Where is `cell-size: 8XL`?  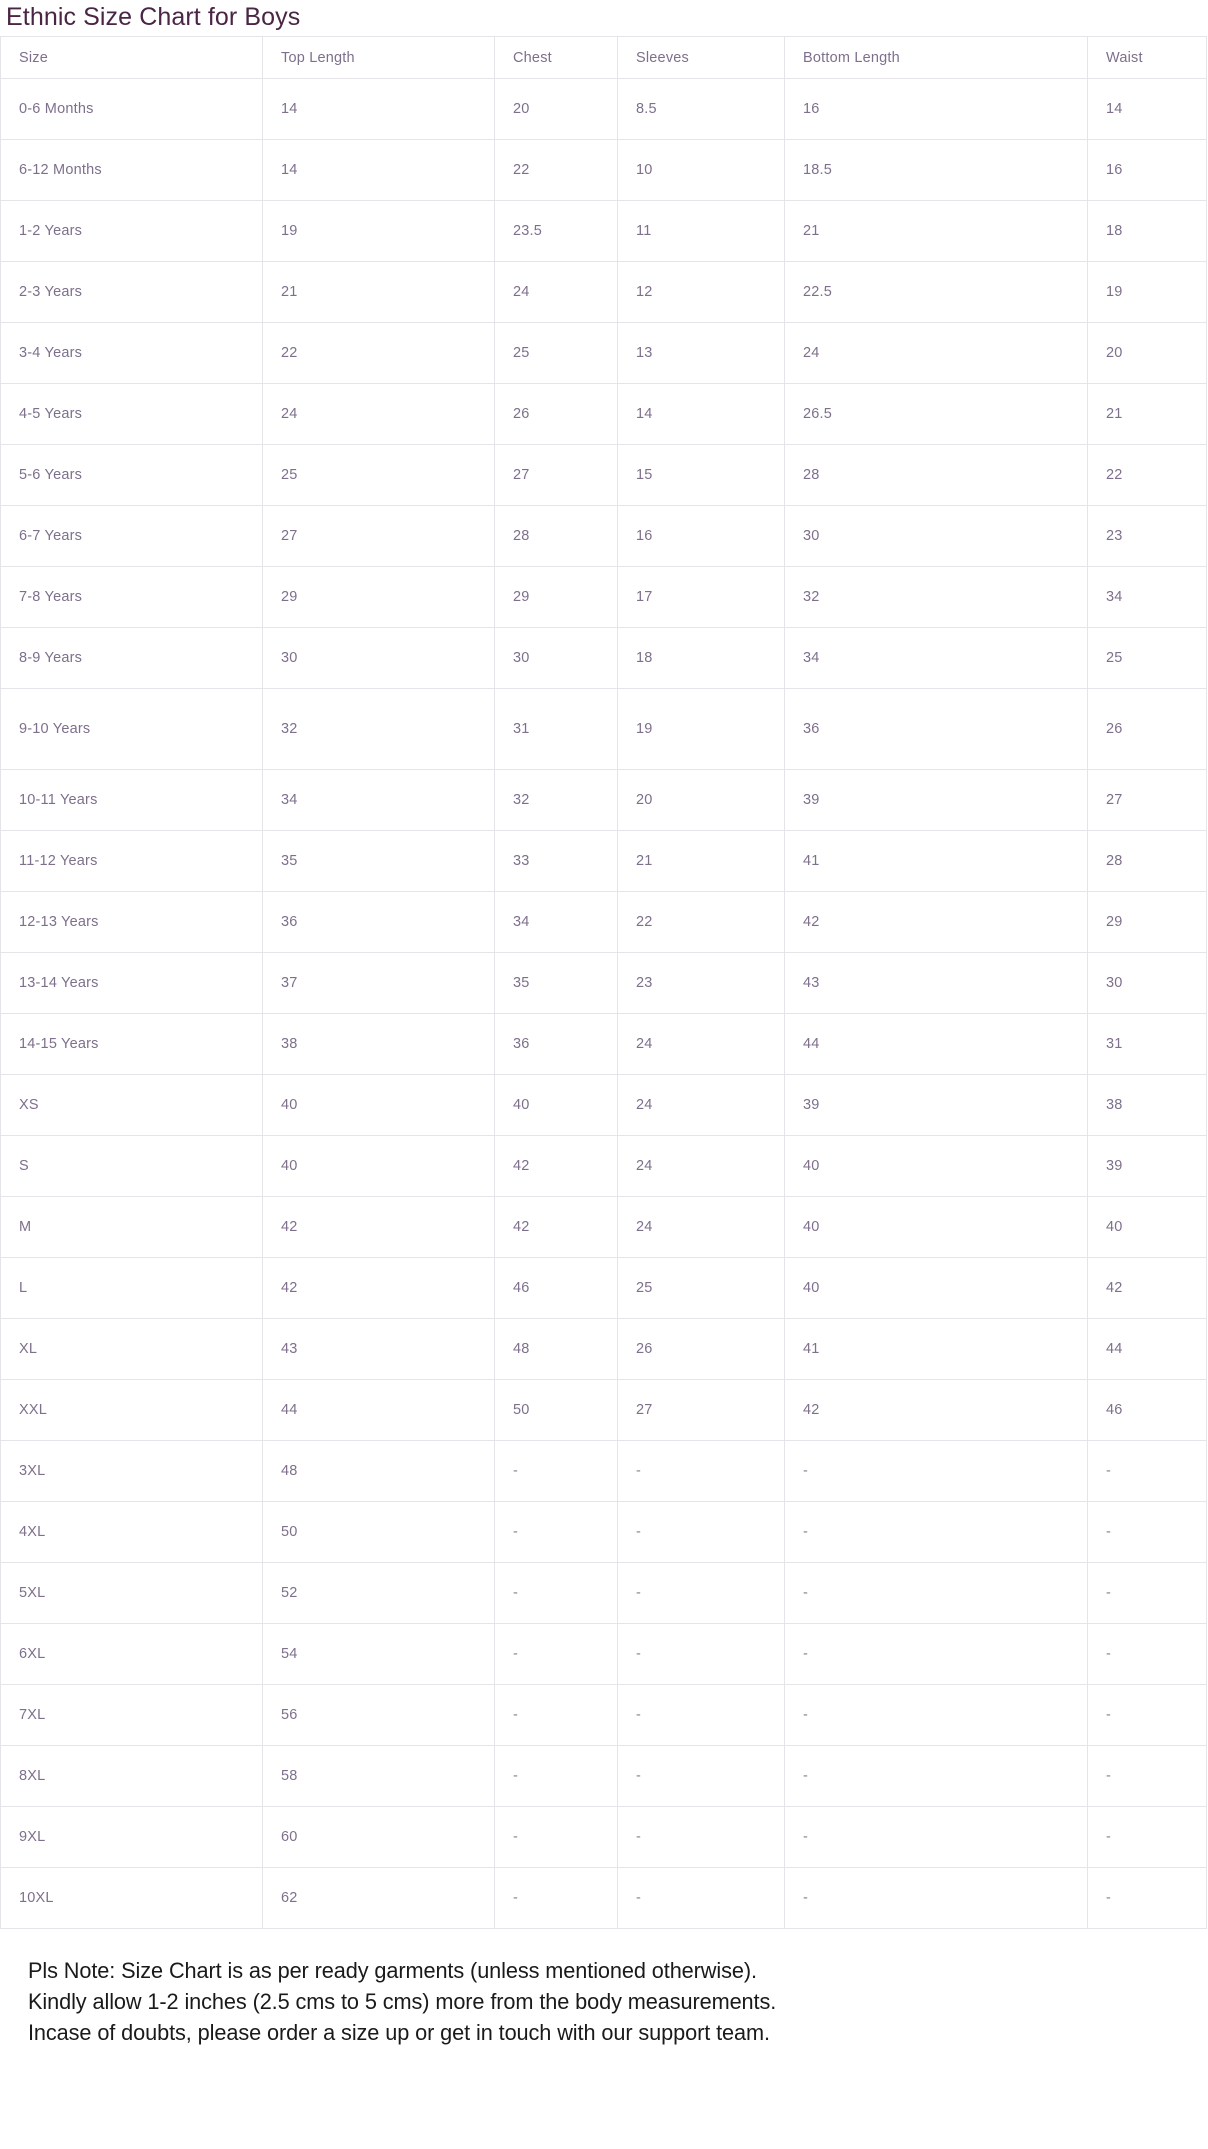 cell-size: 8XL is located at coordinates (131, 1776).